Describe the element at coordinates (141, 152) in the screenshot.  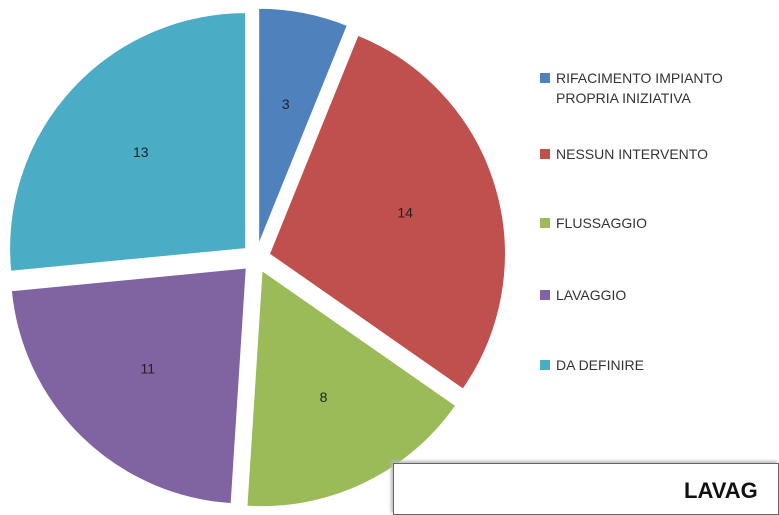
I see `data-label: 13` at that location.